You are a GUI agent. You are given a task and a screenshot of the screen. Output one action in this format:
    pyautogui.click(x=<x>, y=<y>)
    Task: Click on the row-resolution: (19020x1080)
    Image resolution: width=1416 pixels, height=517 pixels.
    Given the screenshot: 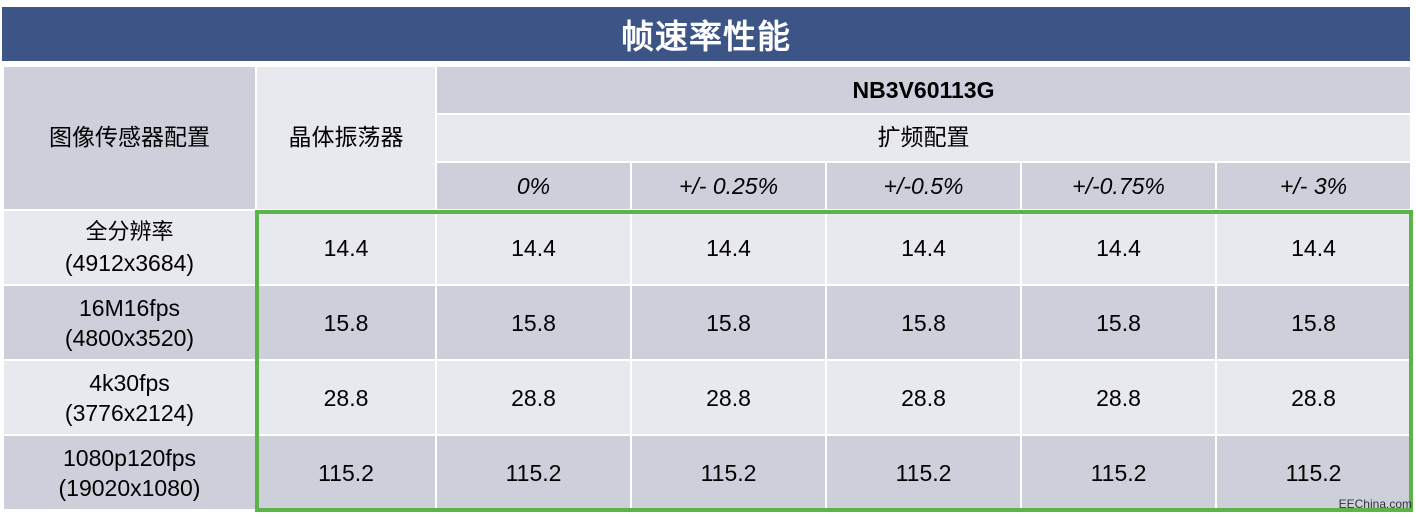 What is the action you would take?
    pyautogui.click(x=129, y=487)
    